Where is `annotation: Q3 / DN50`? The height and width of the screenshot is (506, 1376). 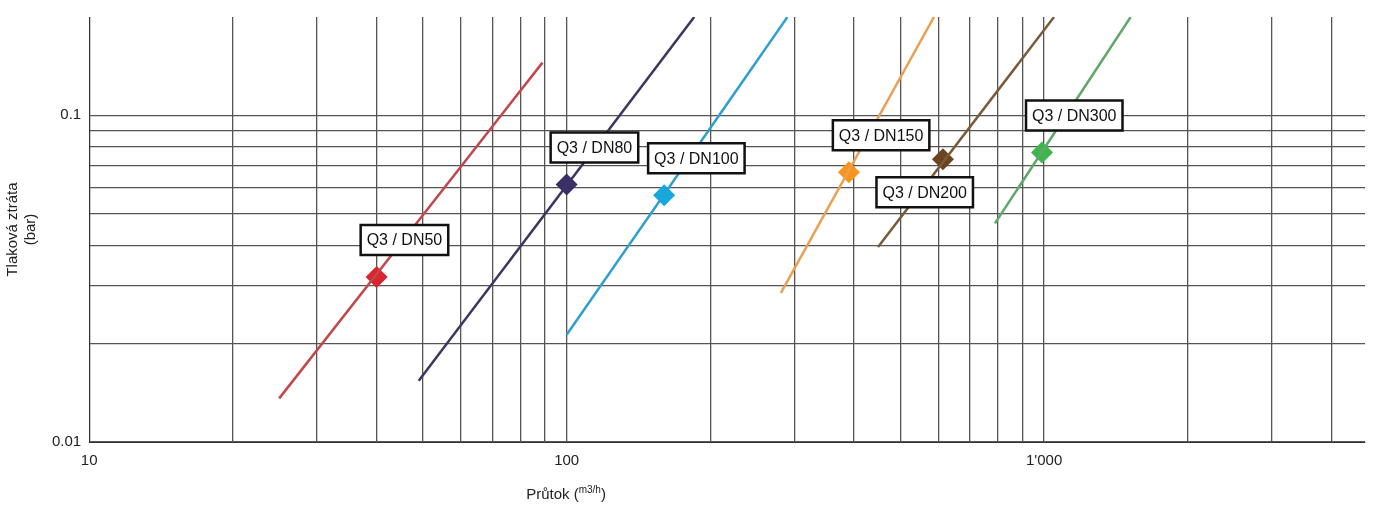
annotation: Q3 / DN50 is located at coordinates (404, 240).